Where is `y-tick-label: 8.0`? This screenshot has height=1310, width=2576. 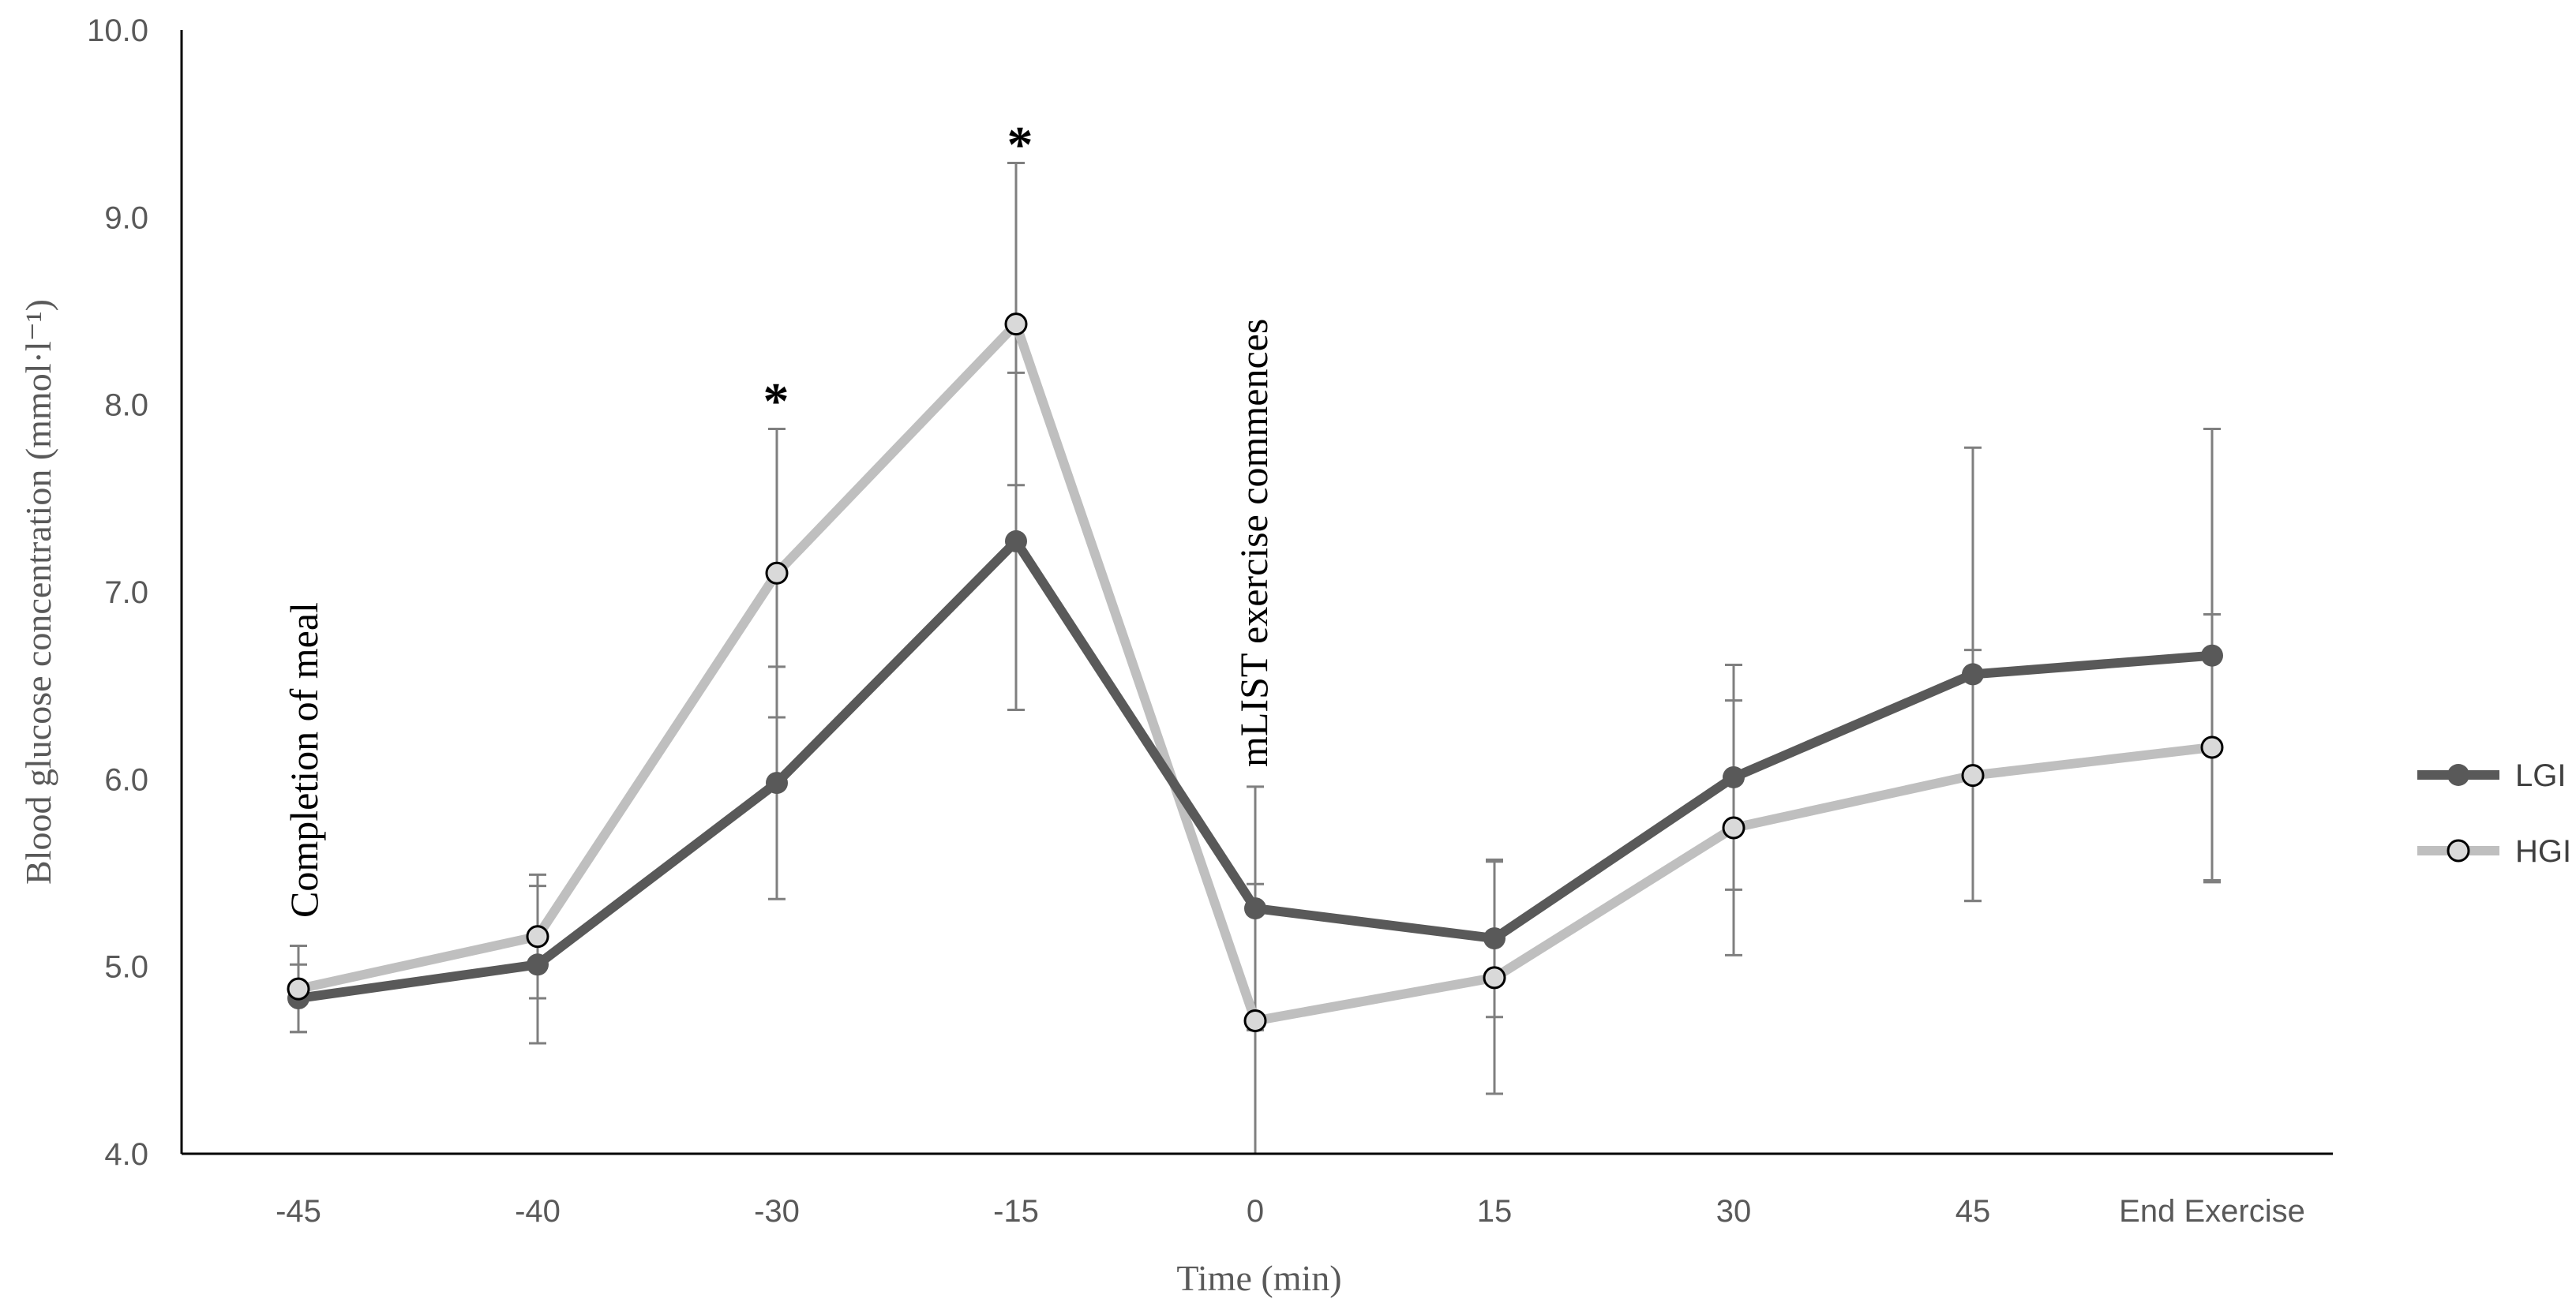 y-tick-label: 8.0 is located at coordinates (126, 405).